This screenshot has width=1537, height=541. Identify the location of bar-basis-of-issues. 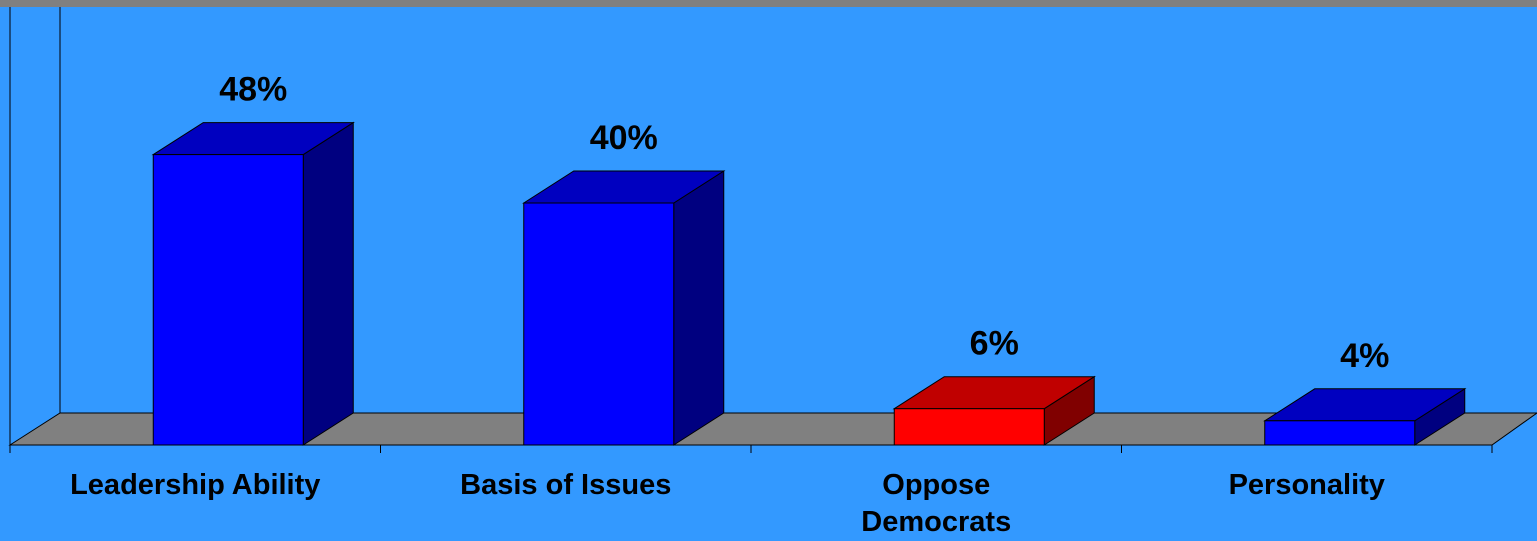
(624, 308).